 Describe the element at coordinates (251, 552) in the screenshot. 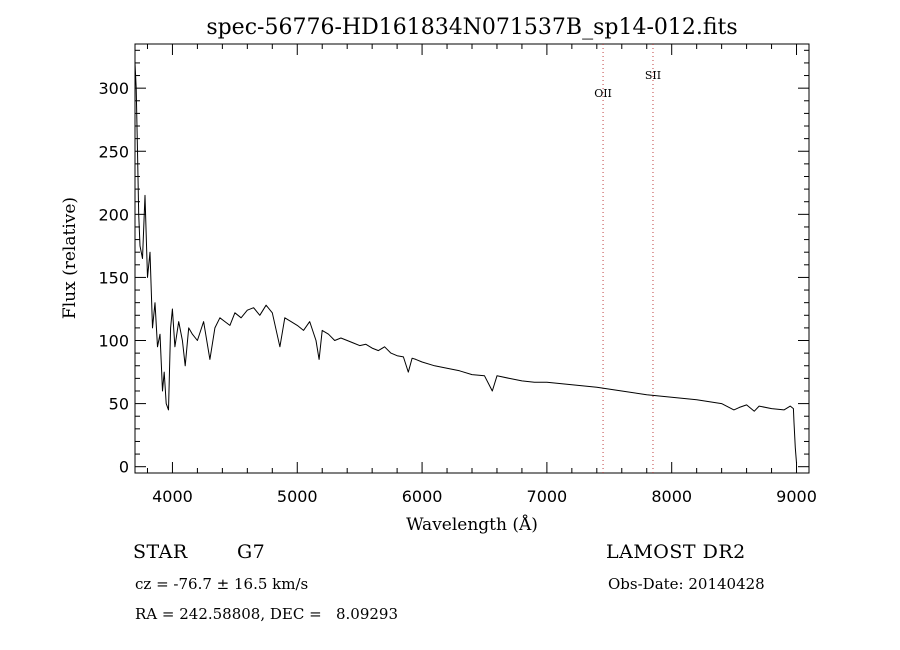

I see `subclass: G7` at that location.